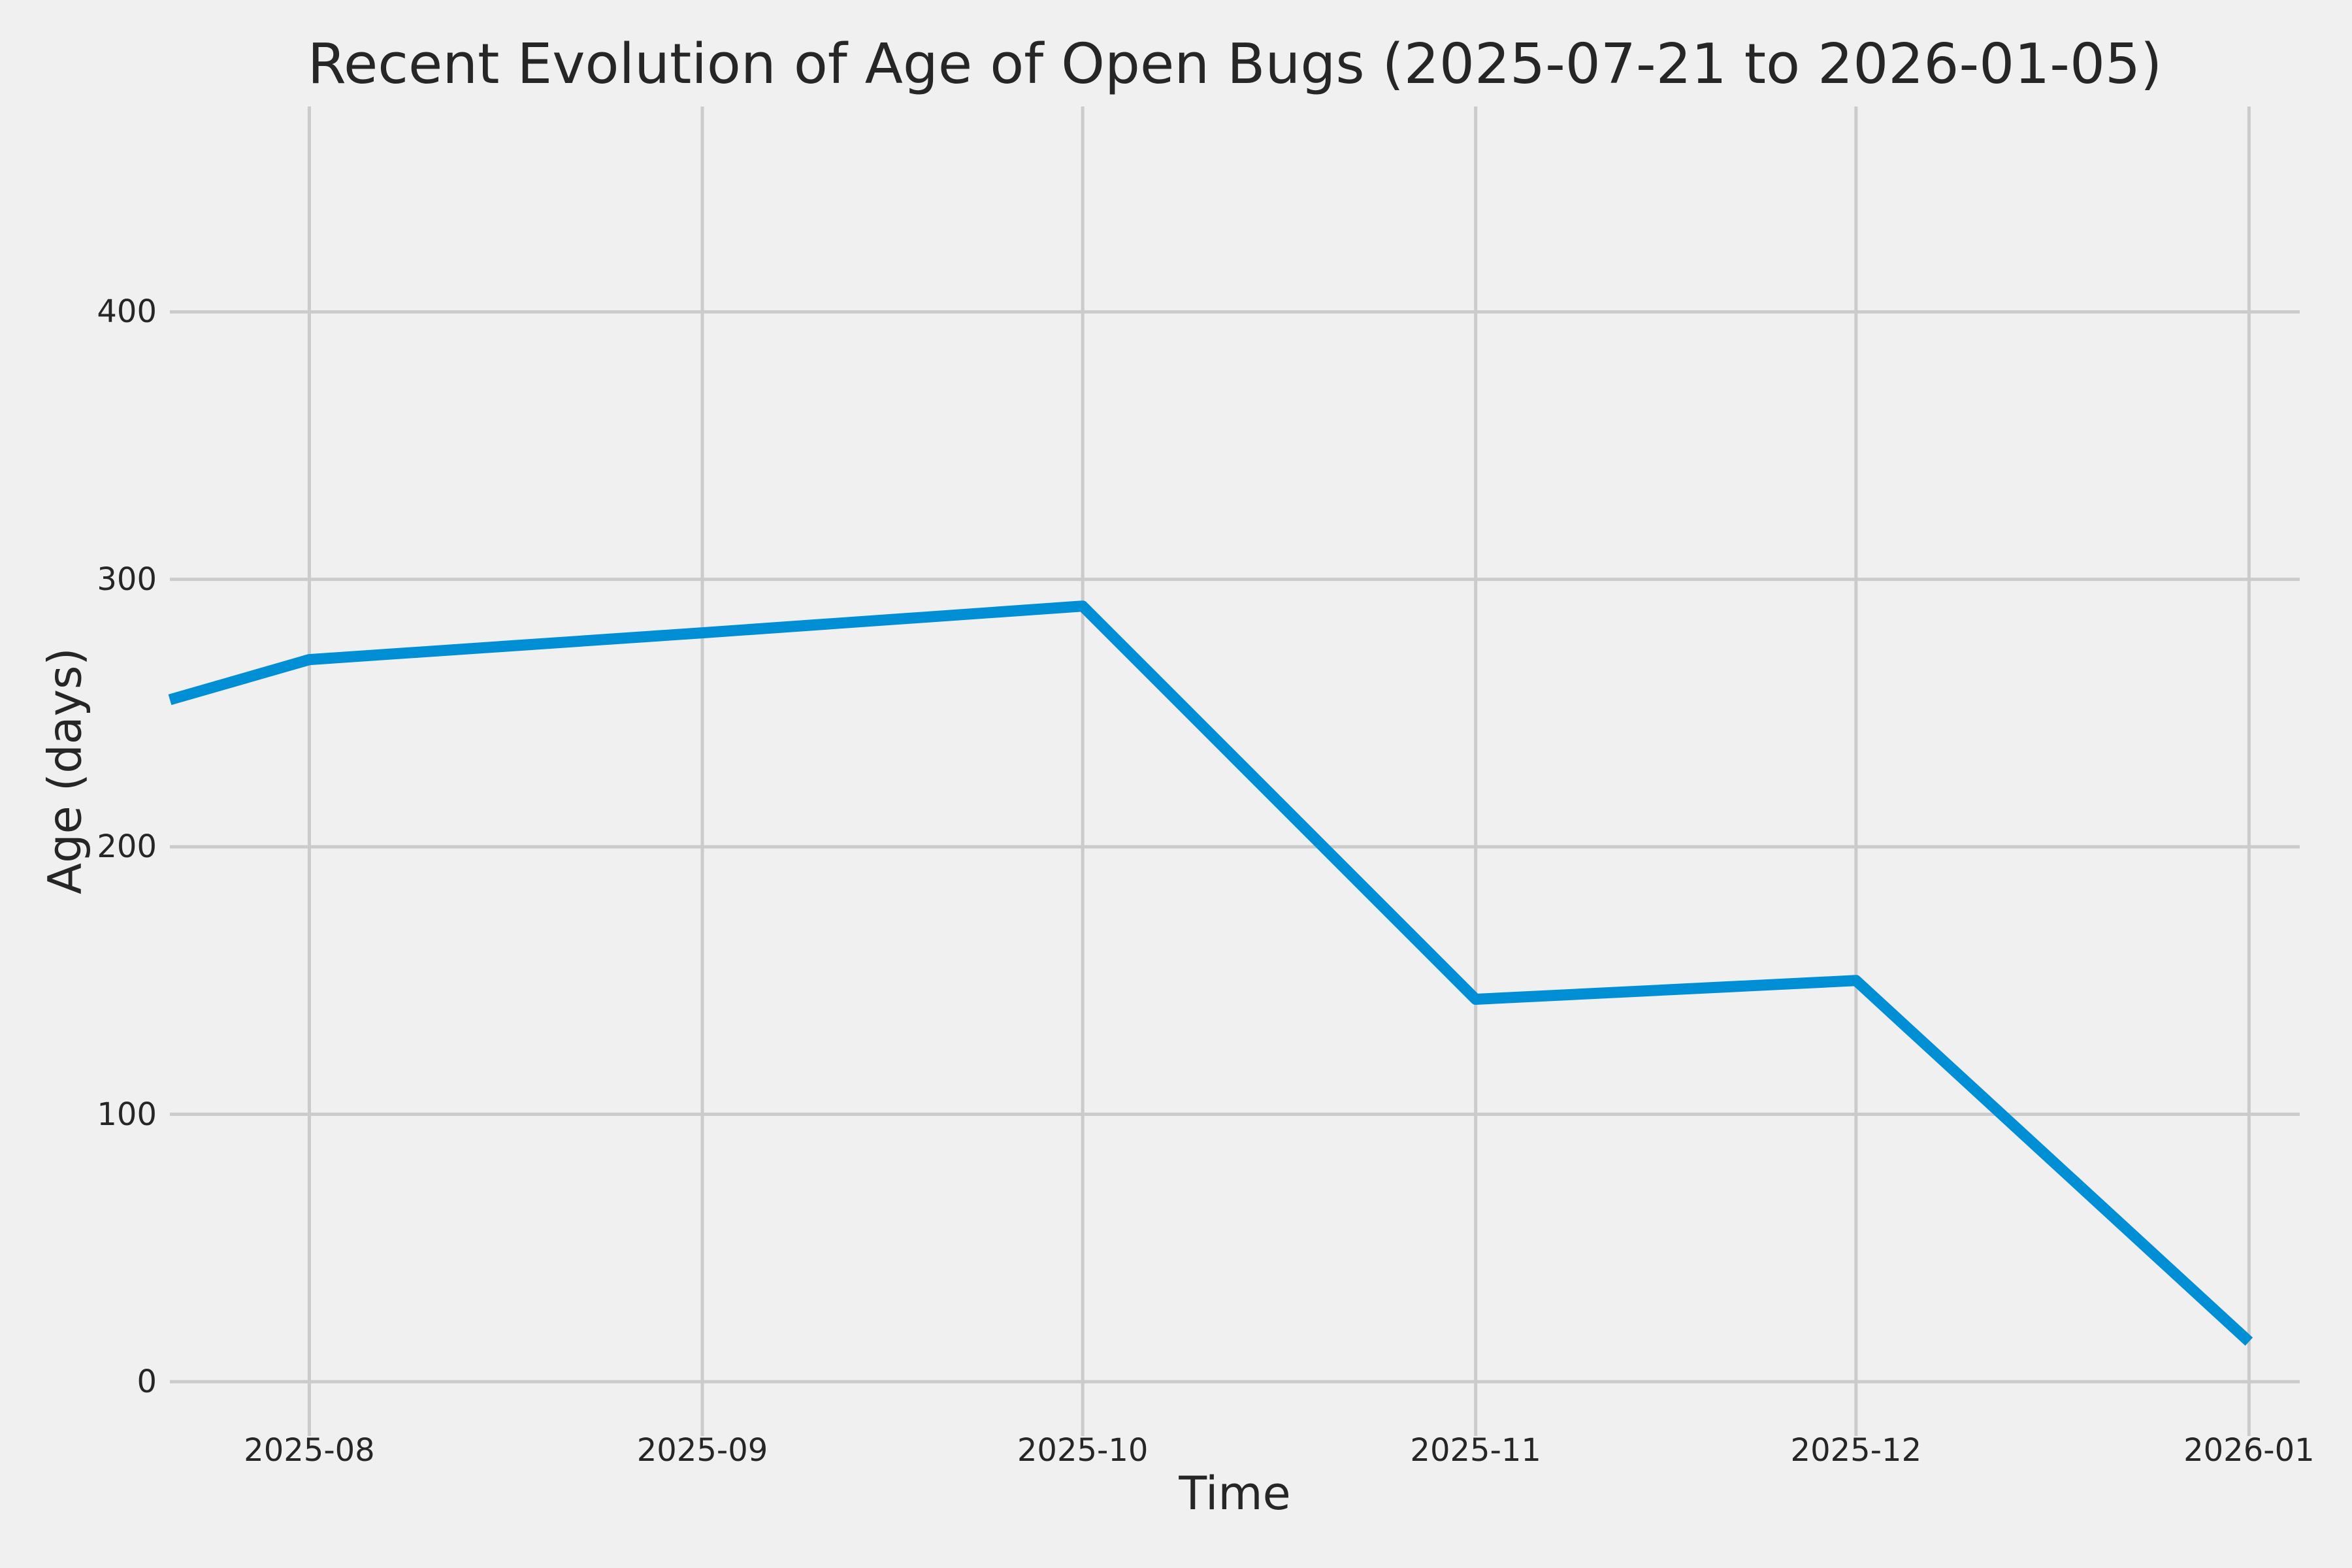  What do you see at coordinates (65, 770) in the screenshot?
I see `y-axis-label: Age (days)` at bounding box center [65, 770].